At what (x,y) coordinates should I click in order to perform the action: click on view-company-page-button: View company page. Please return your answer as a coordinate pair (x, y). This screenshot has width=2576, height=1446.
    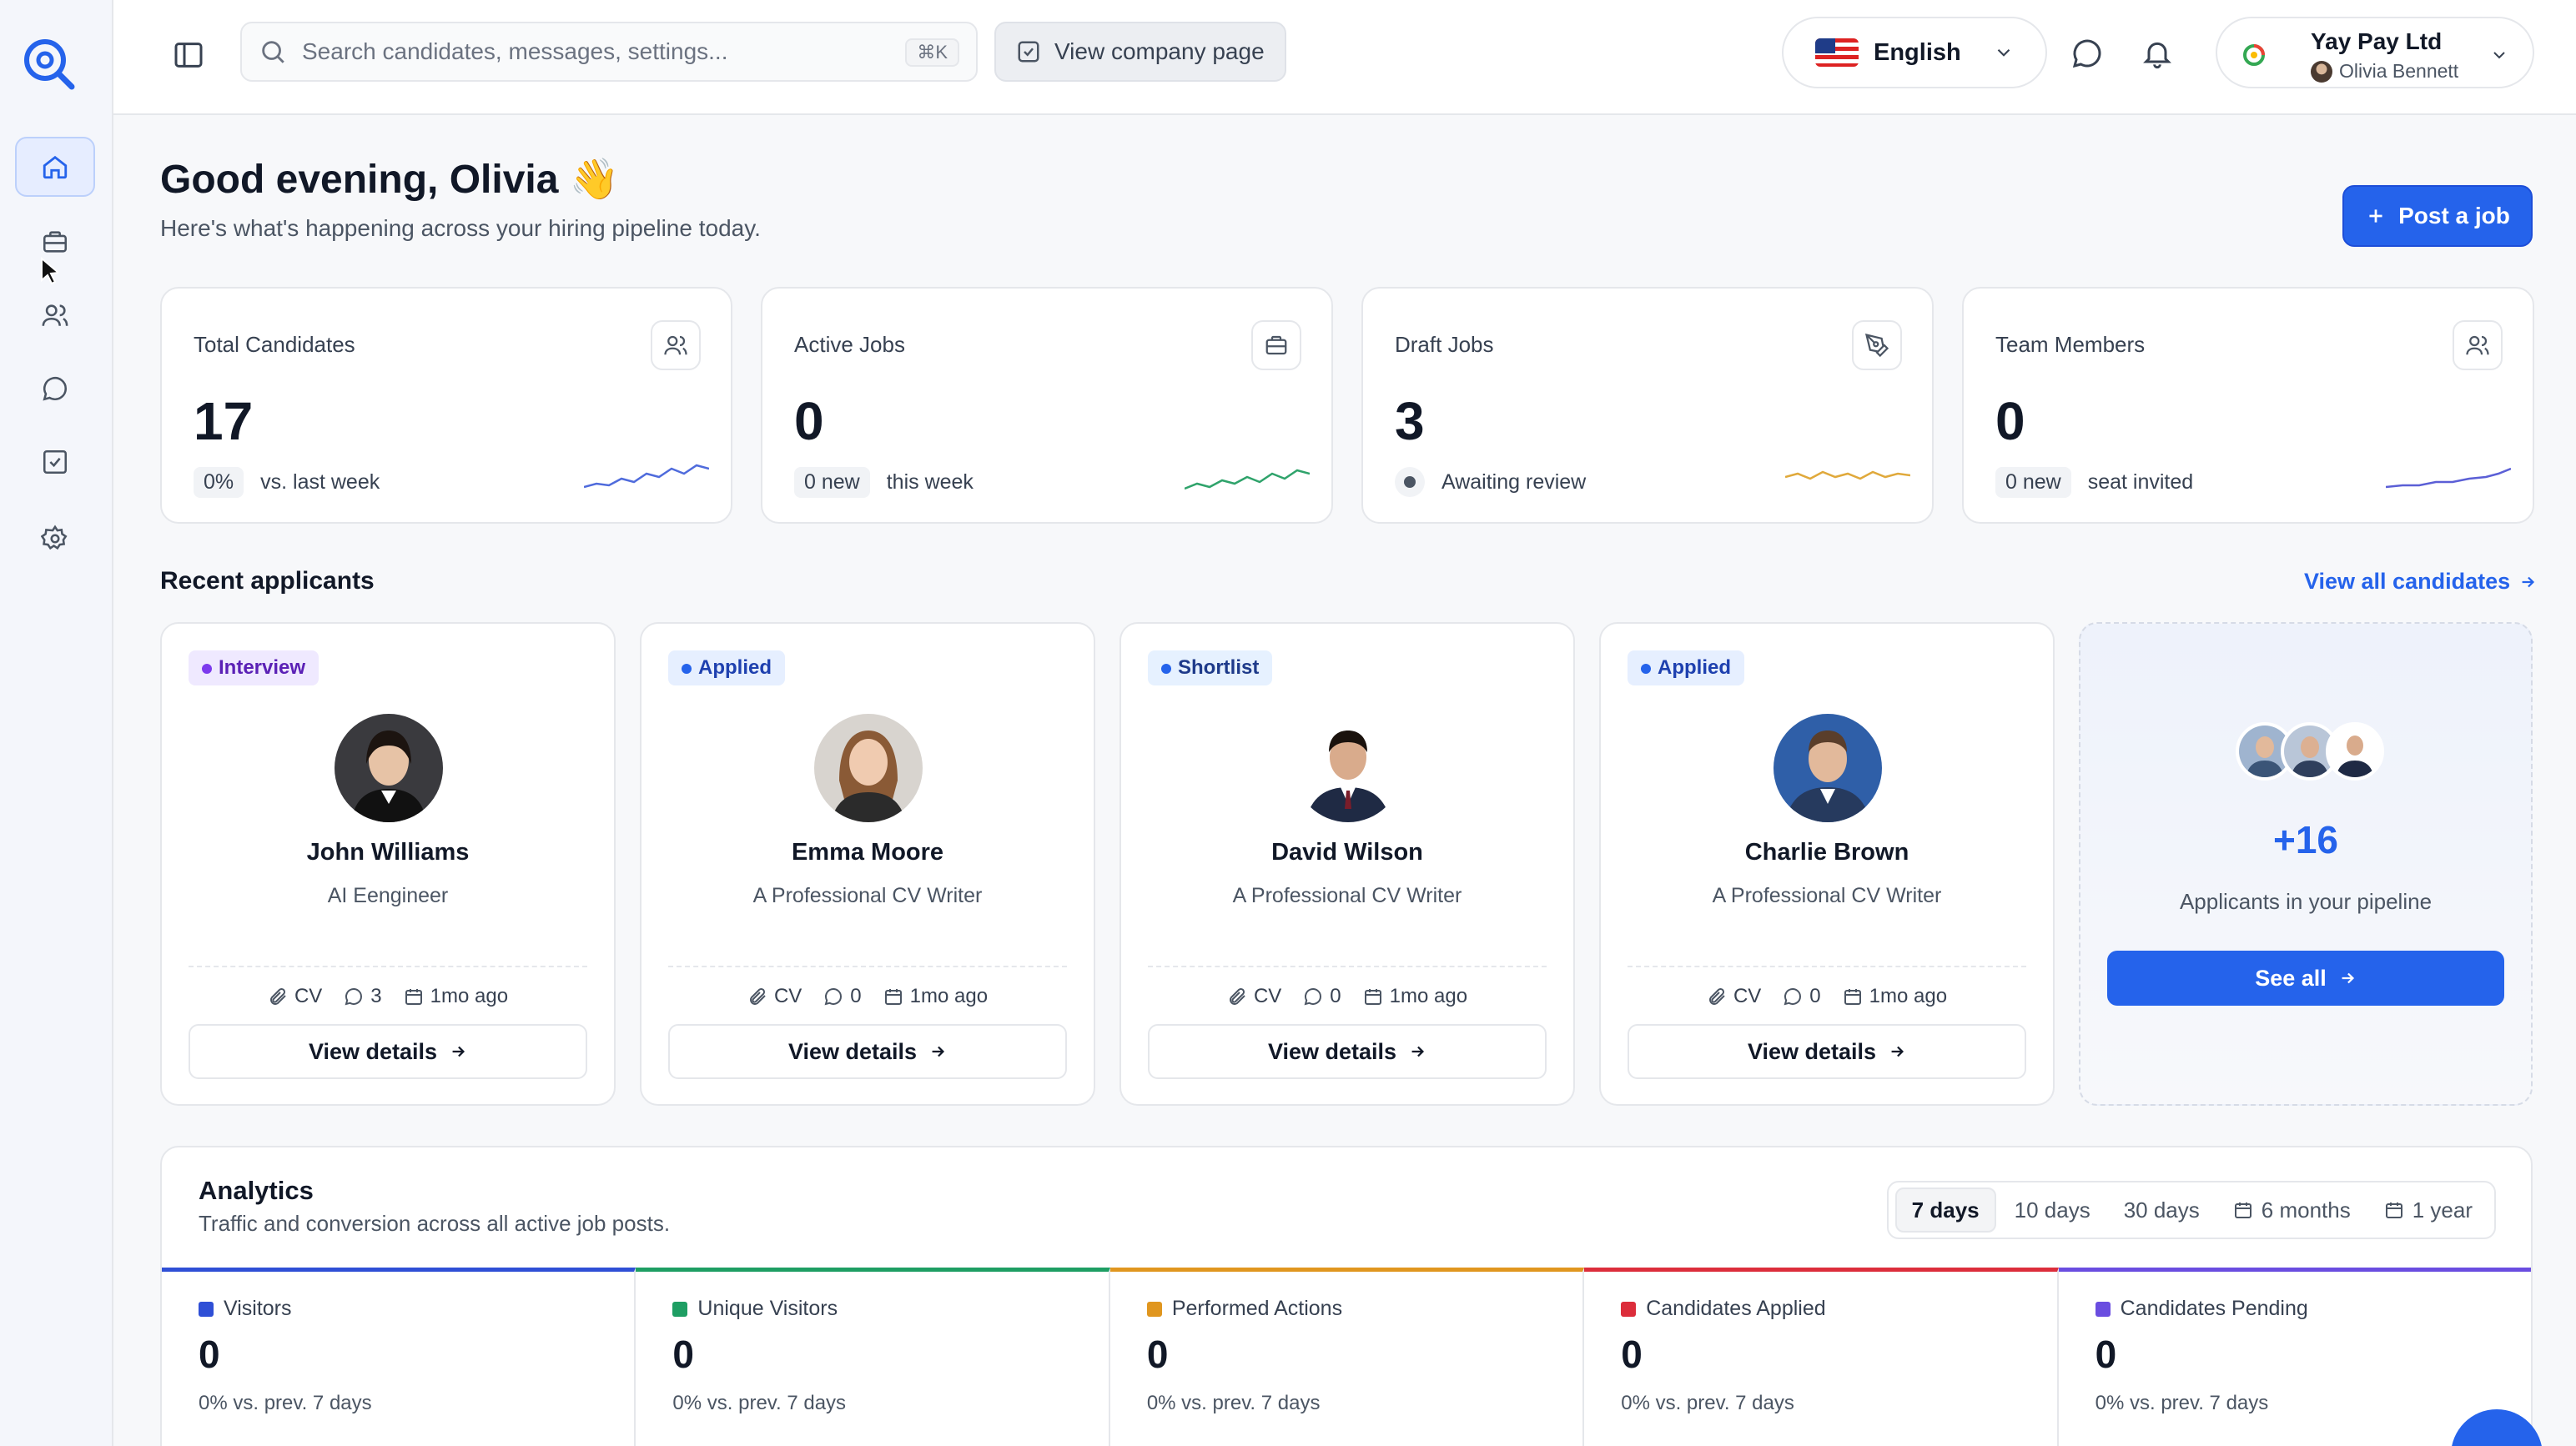
    Looking at the image, I should click on (1140, 52).